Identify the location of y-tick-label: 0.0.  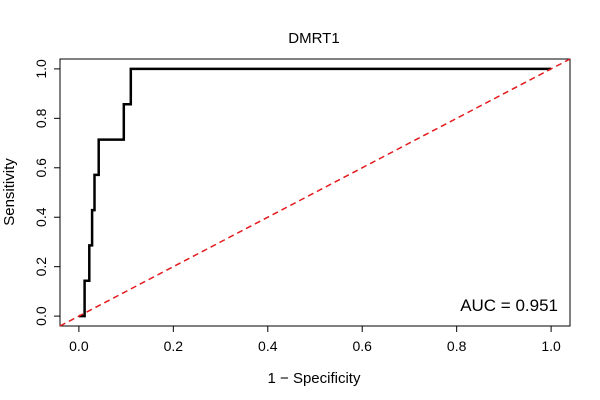
(41, 316).